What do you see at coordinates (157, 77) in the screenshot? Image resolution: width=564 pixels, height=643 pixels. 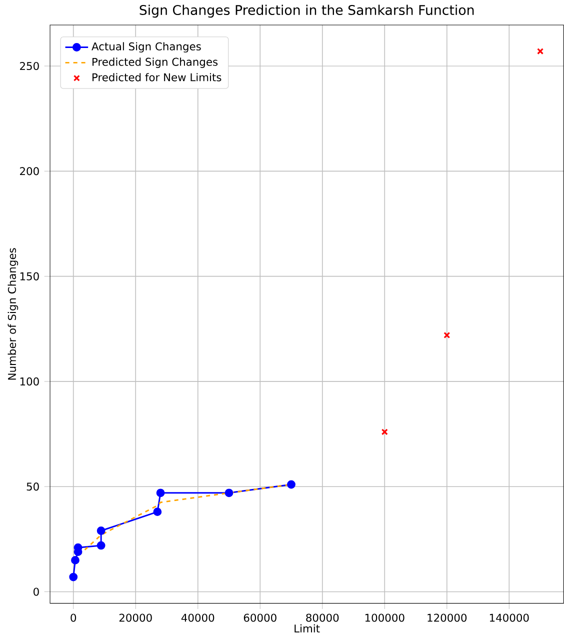 I see `legend-label: Predicted for New Limits` at bounding box center [157, 77].